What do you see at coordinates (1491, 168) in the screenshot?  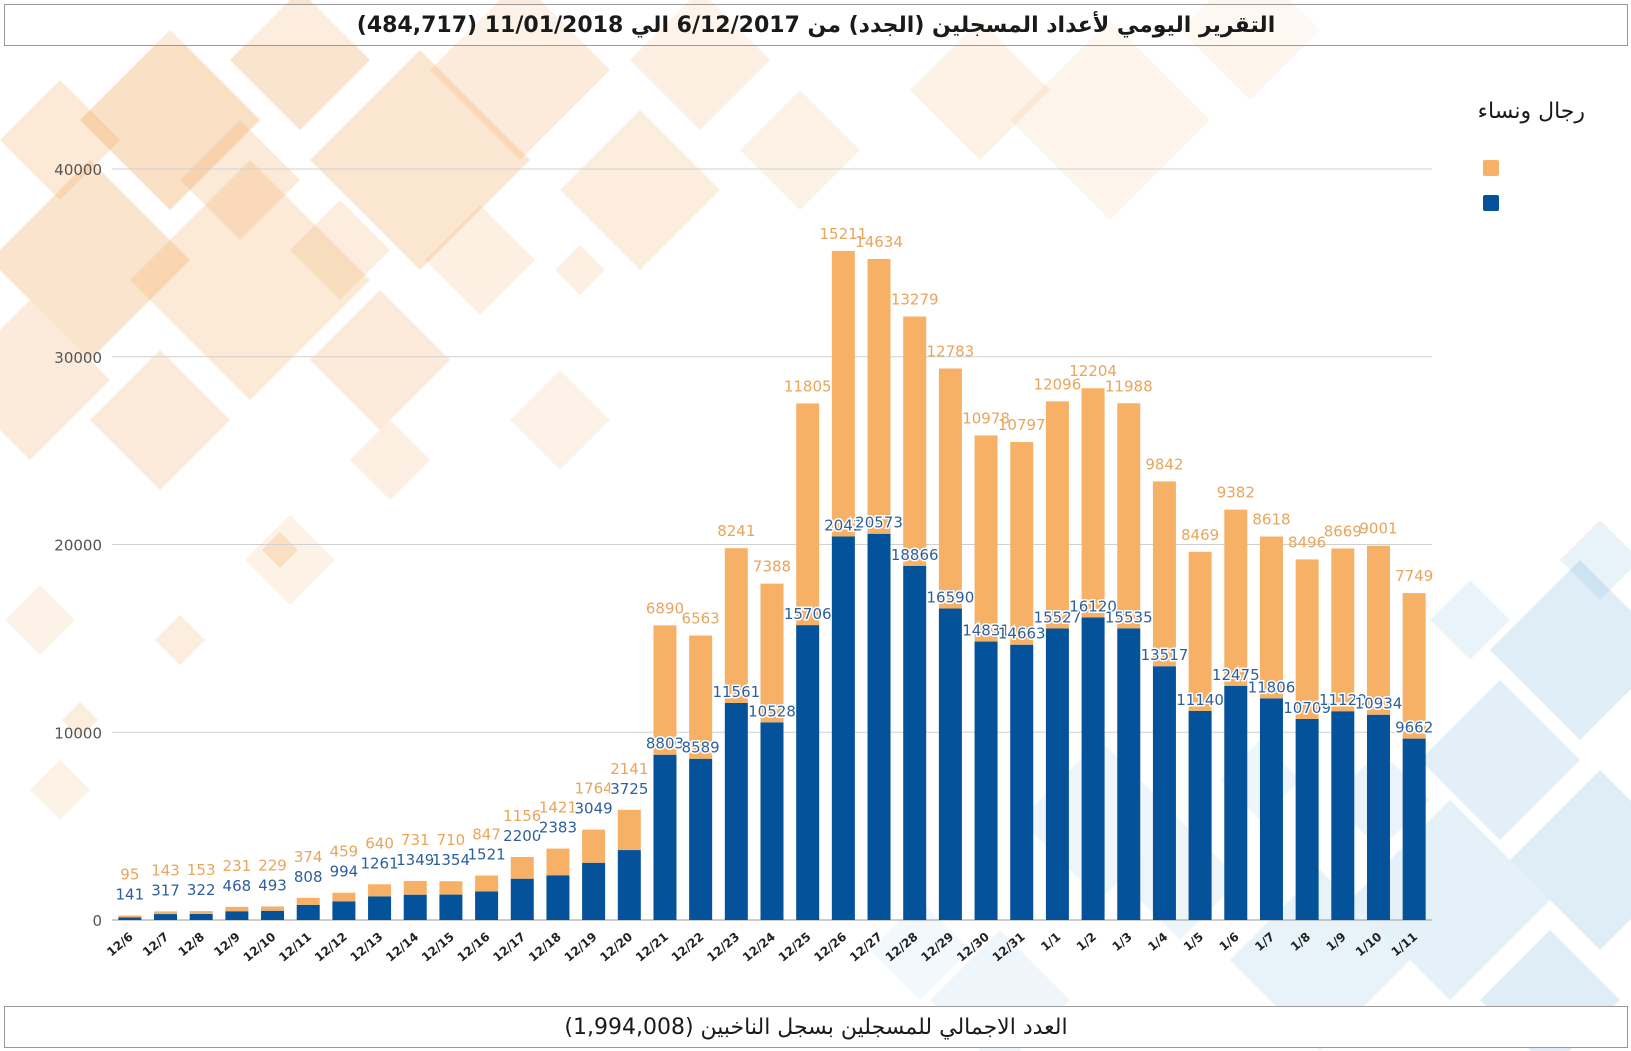 I see `legend-swatch-women` at bounding box center [1491, 168].